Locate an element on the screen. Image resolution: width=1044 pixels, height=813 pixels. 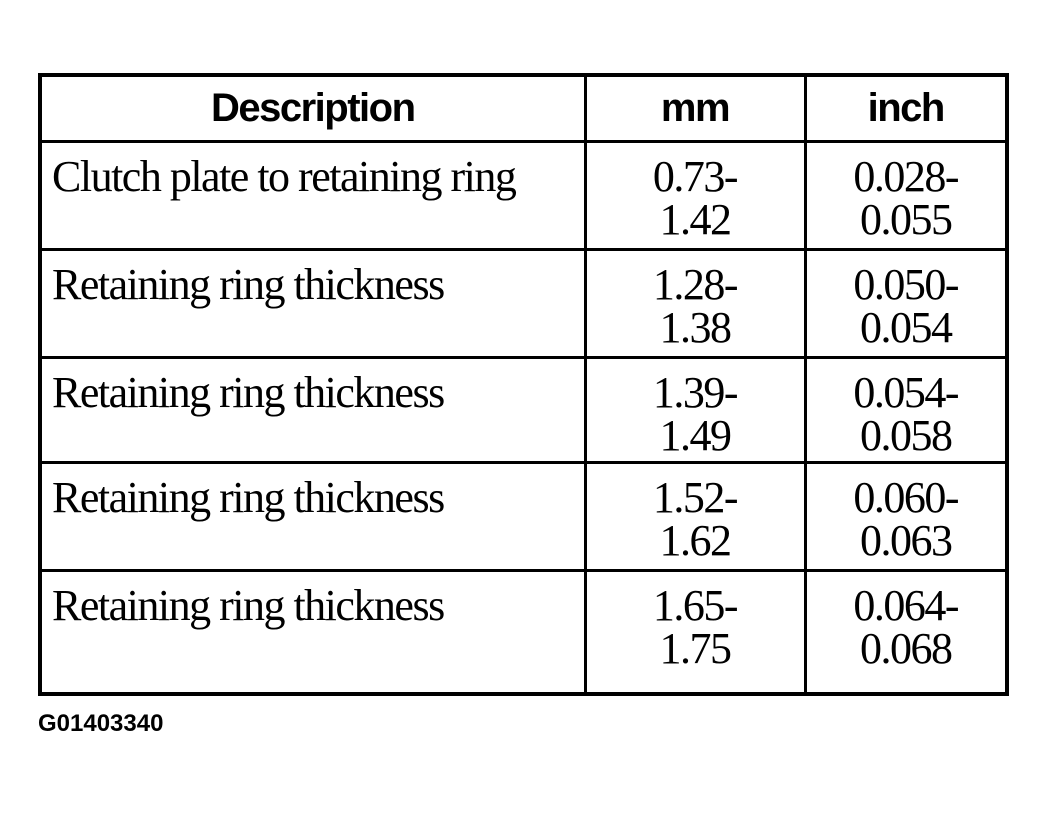
mm-value-line: 1.75 is located at coordinates (696, 648).